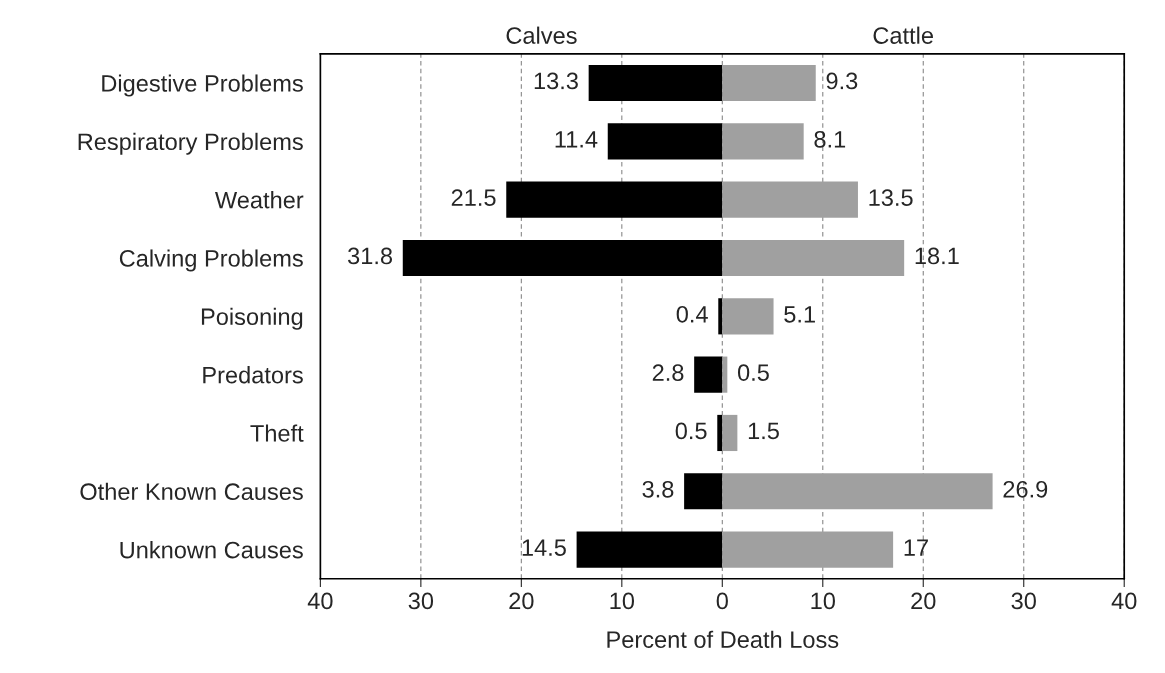 The width and height of the screenshot is (1165, 673). Describe the element at coordinates (830, 139) in the screenshot. I see `data-label: 8.1` at that location.